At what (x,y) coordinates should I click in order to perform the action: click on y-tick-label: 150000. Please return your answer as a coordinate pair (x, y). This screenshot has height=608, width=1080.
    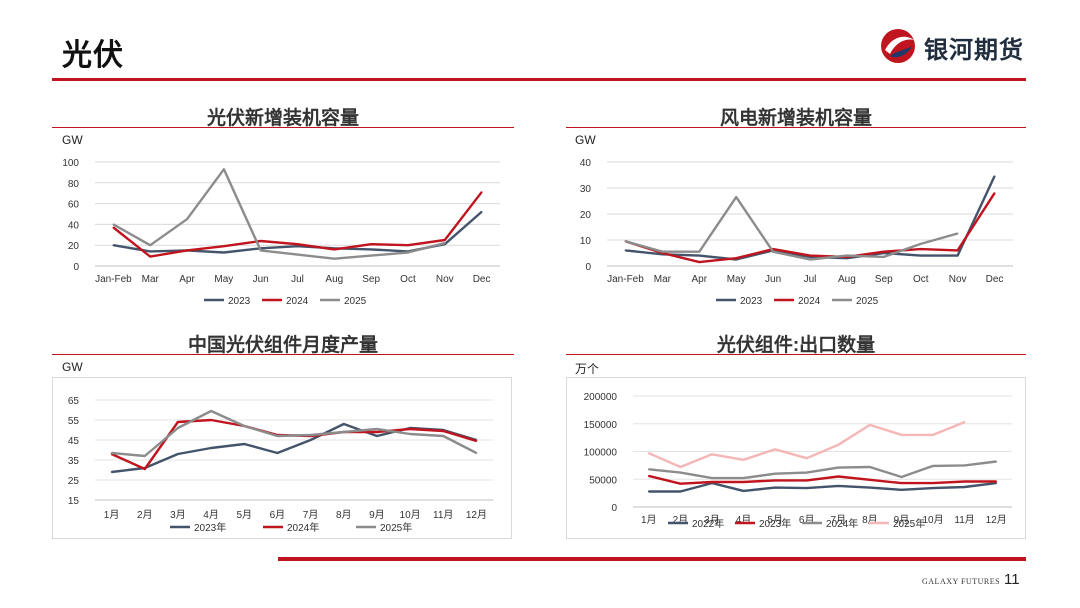
    Looking at the image, I should click on (601, 425).